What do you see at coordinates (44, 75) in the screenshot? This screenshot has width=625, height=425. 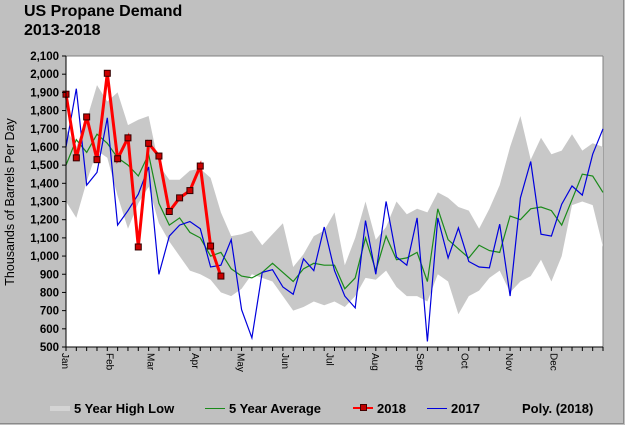 I see `y-tick-label: 2,000` at bounding box center [44, 75].